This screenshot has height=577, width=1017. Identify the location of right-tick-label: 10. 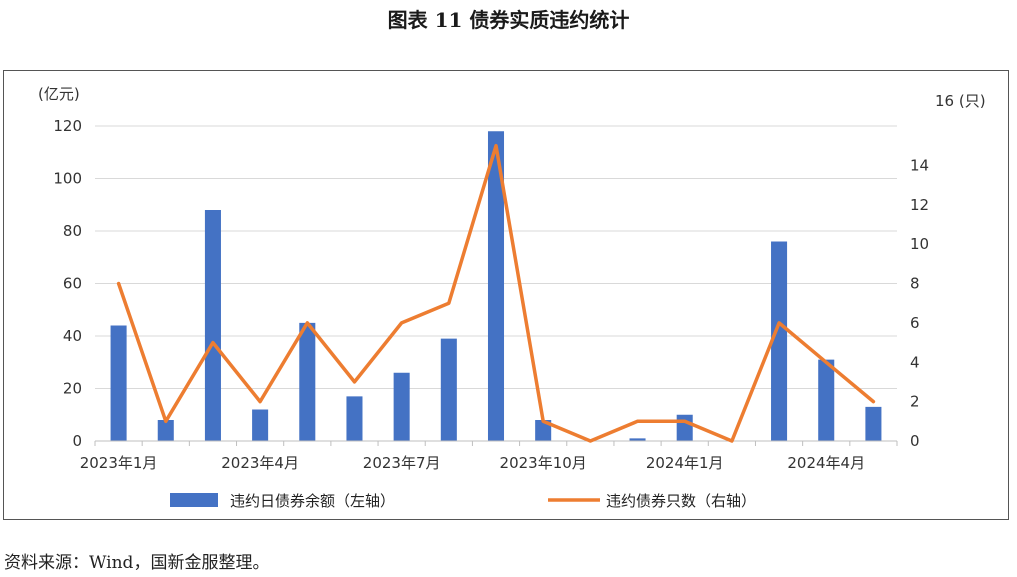
(919, 244).